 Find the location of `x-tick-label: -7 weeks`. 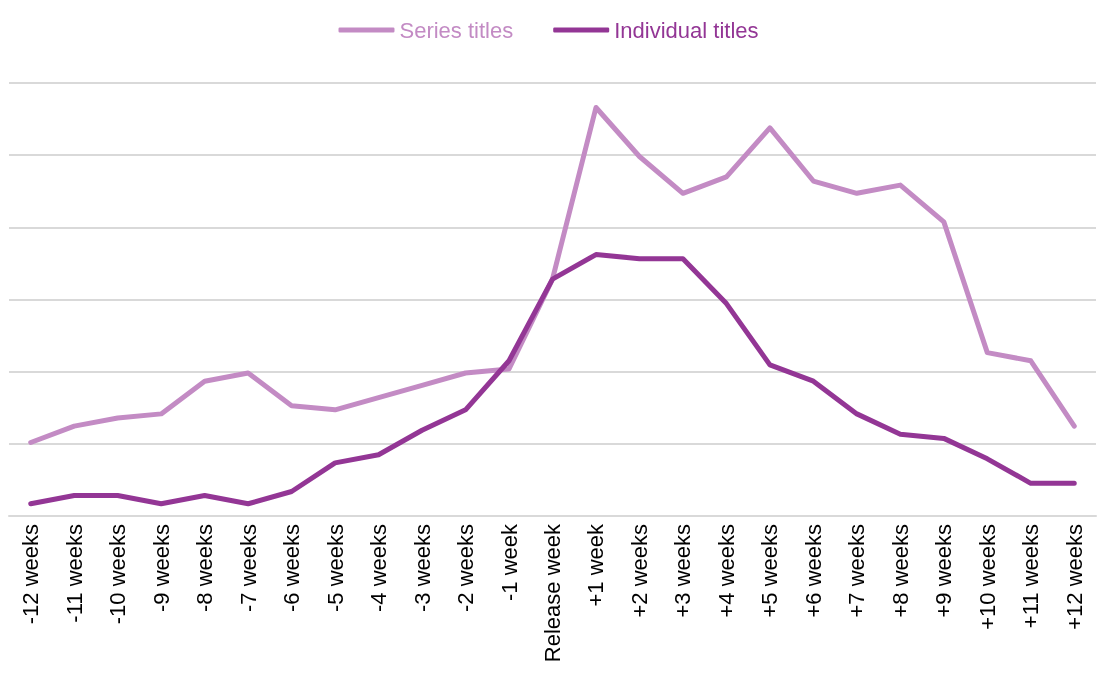

x-tick-label: -7 weeks is located at coordinates (248, 568).